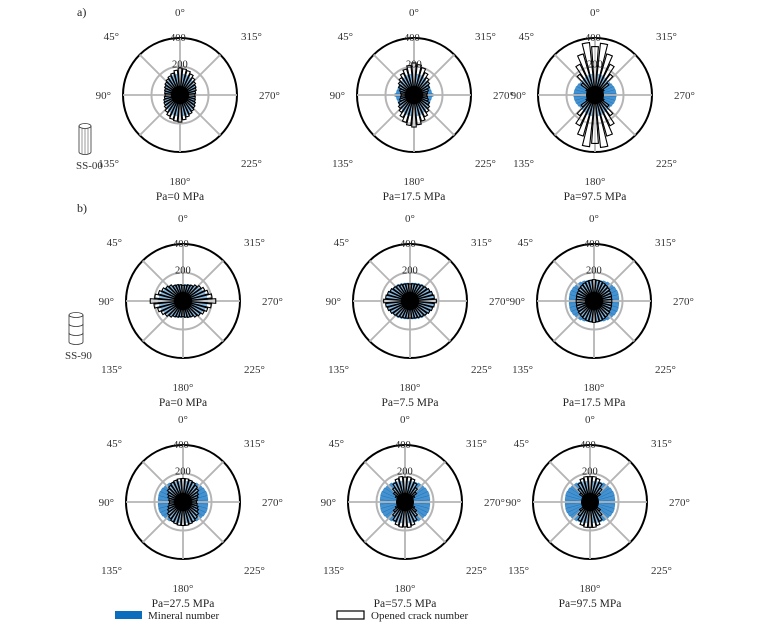  What do you see at coordinates (85, 139) in the screenshot?
I see `vertical-bedding-cylinder-icon` at bounding box center [85, 139].